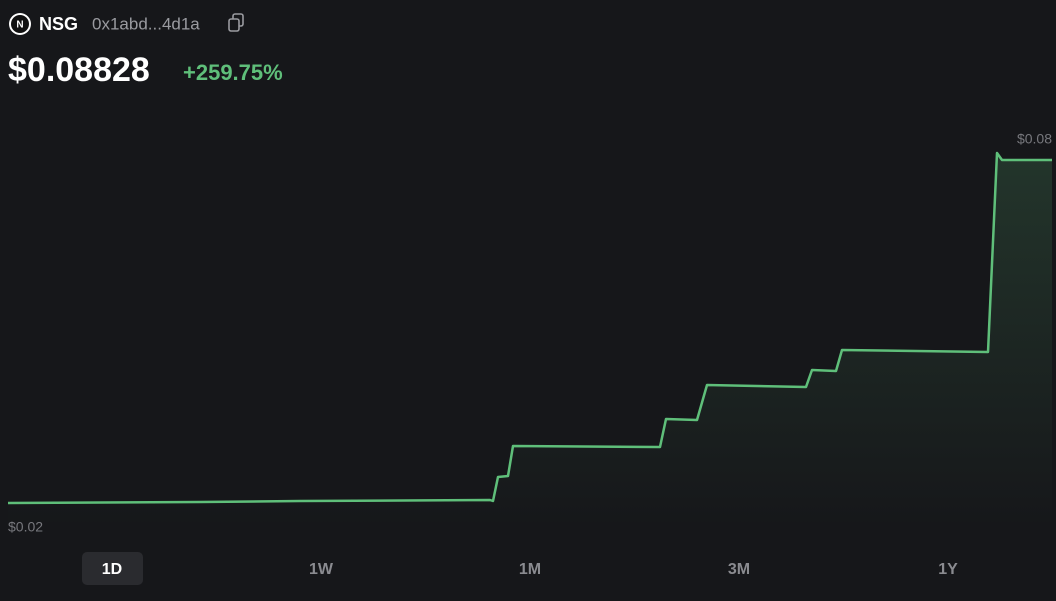 Image resolution: width=1056 pixels, height=601 pixels. I want to click on range-button: 3M, so click(739, 569).